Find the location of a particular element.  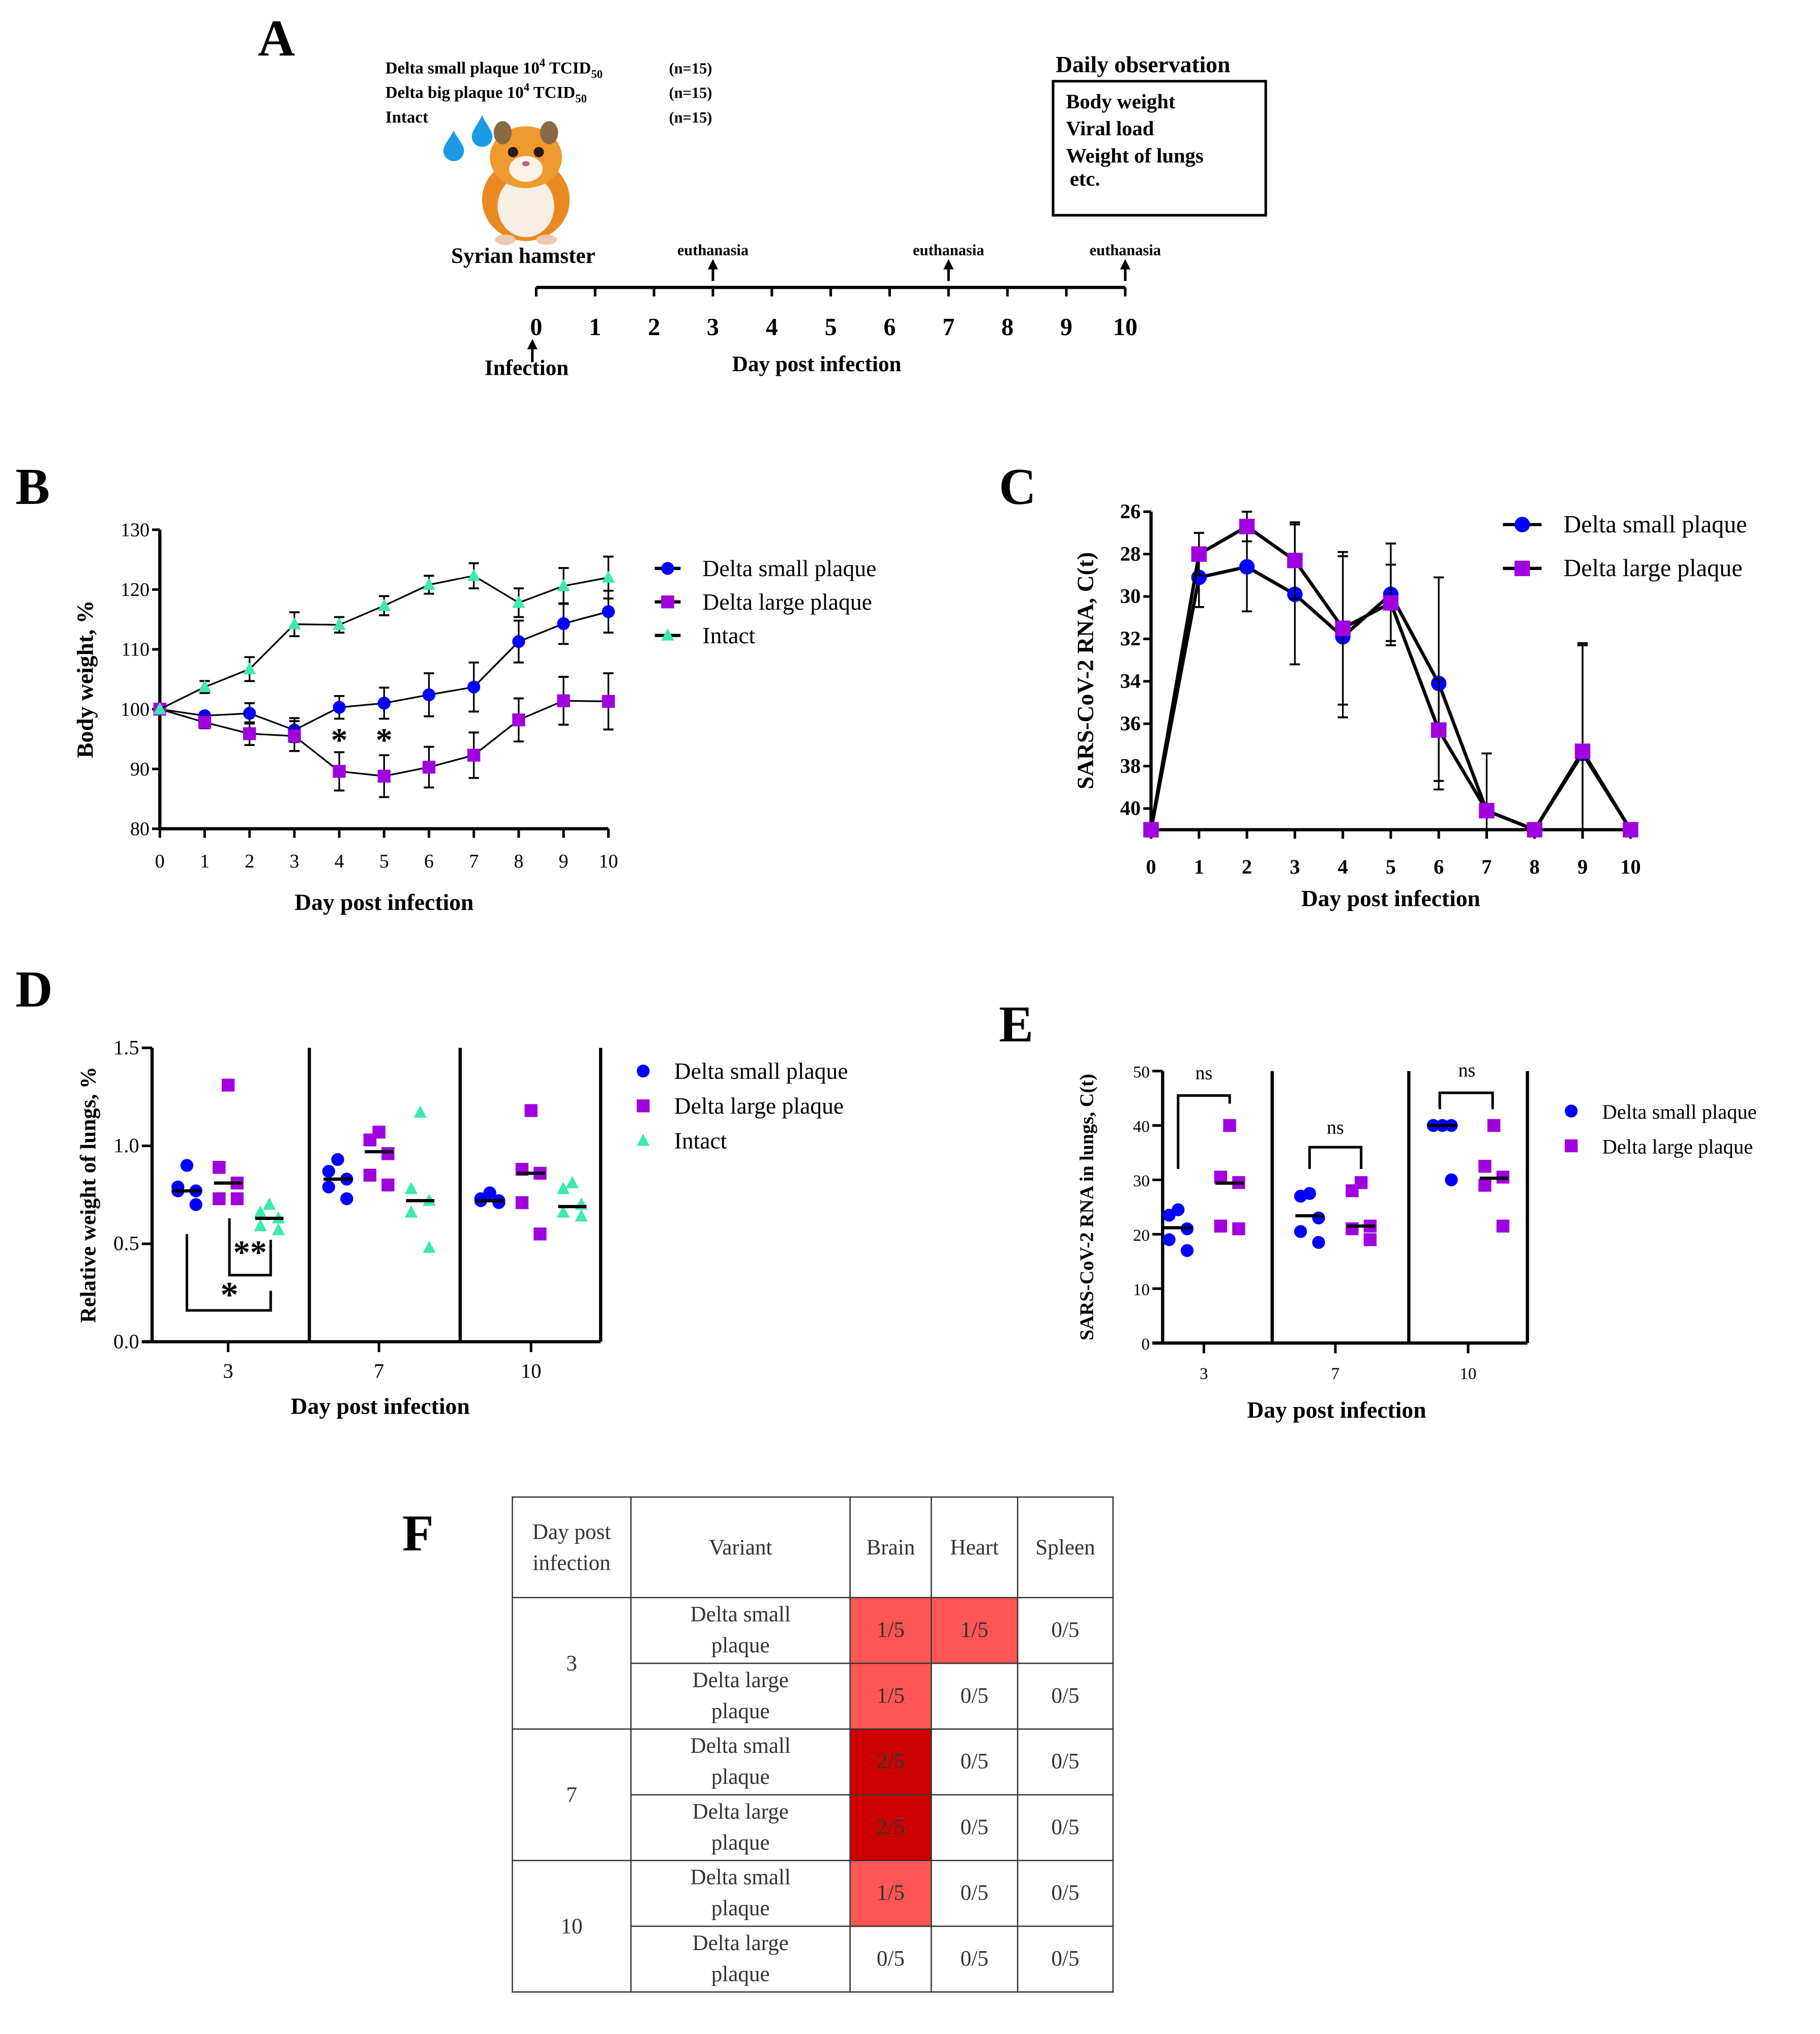

table-row: Delta large plaque 2/5 0/5 0/5 is located at coordinates (814, 1828).